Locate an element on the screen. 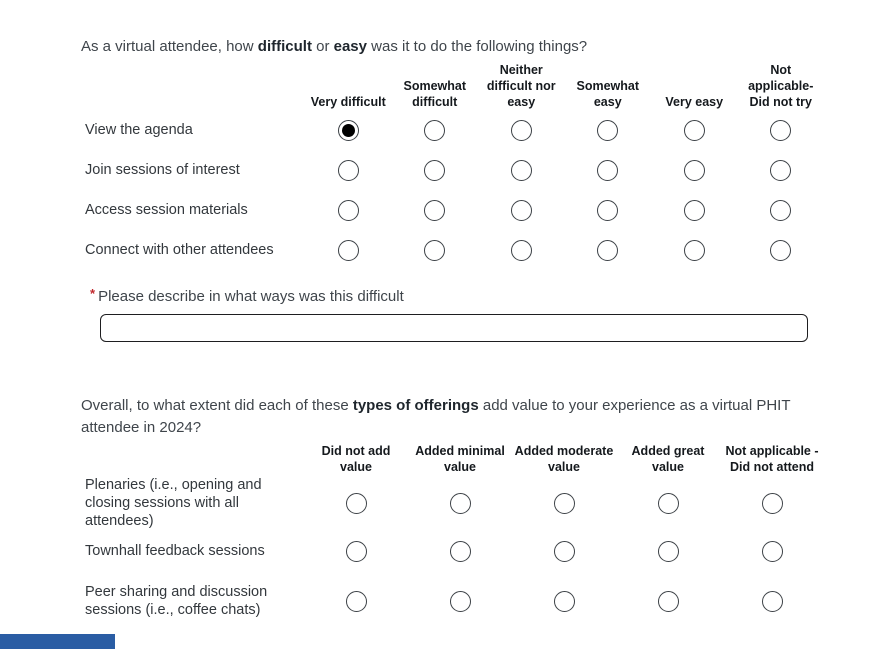 The width and height of the screenshot is (883, 649). radio-access-session-materials-very-easy is located at coordinates (694, 210).